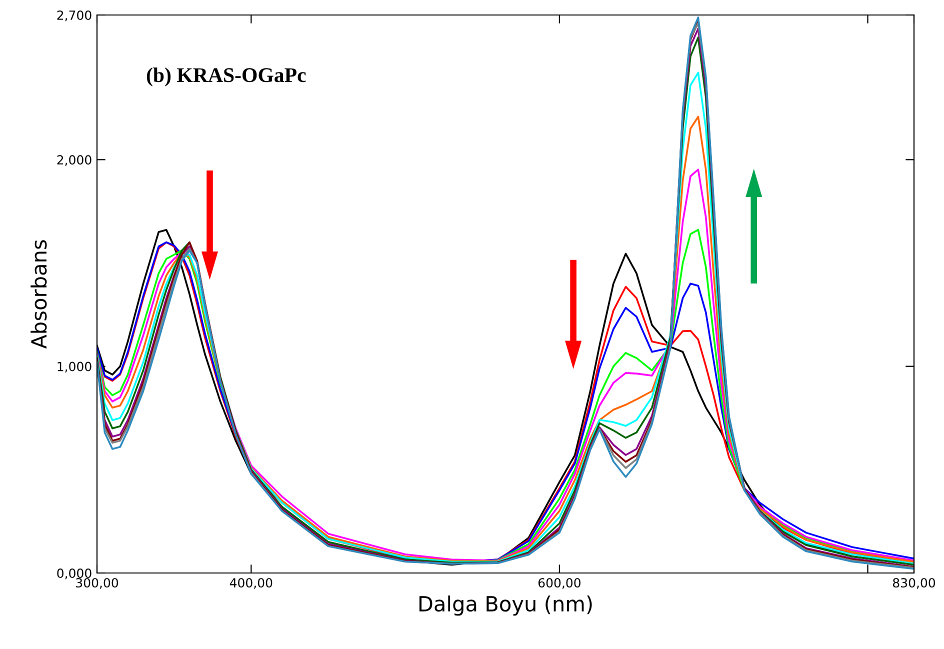  Describe the element at coordinates (251, 583) in the screenshot. I see `x-tick-label: 400,00` at that location.